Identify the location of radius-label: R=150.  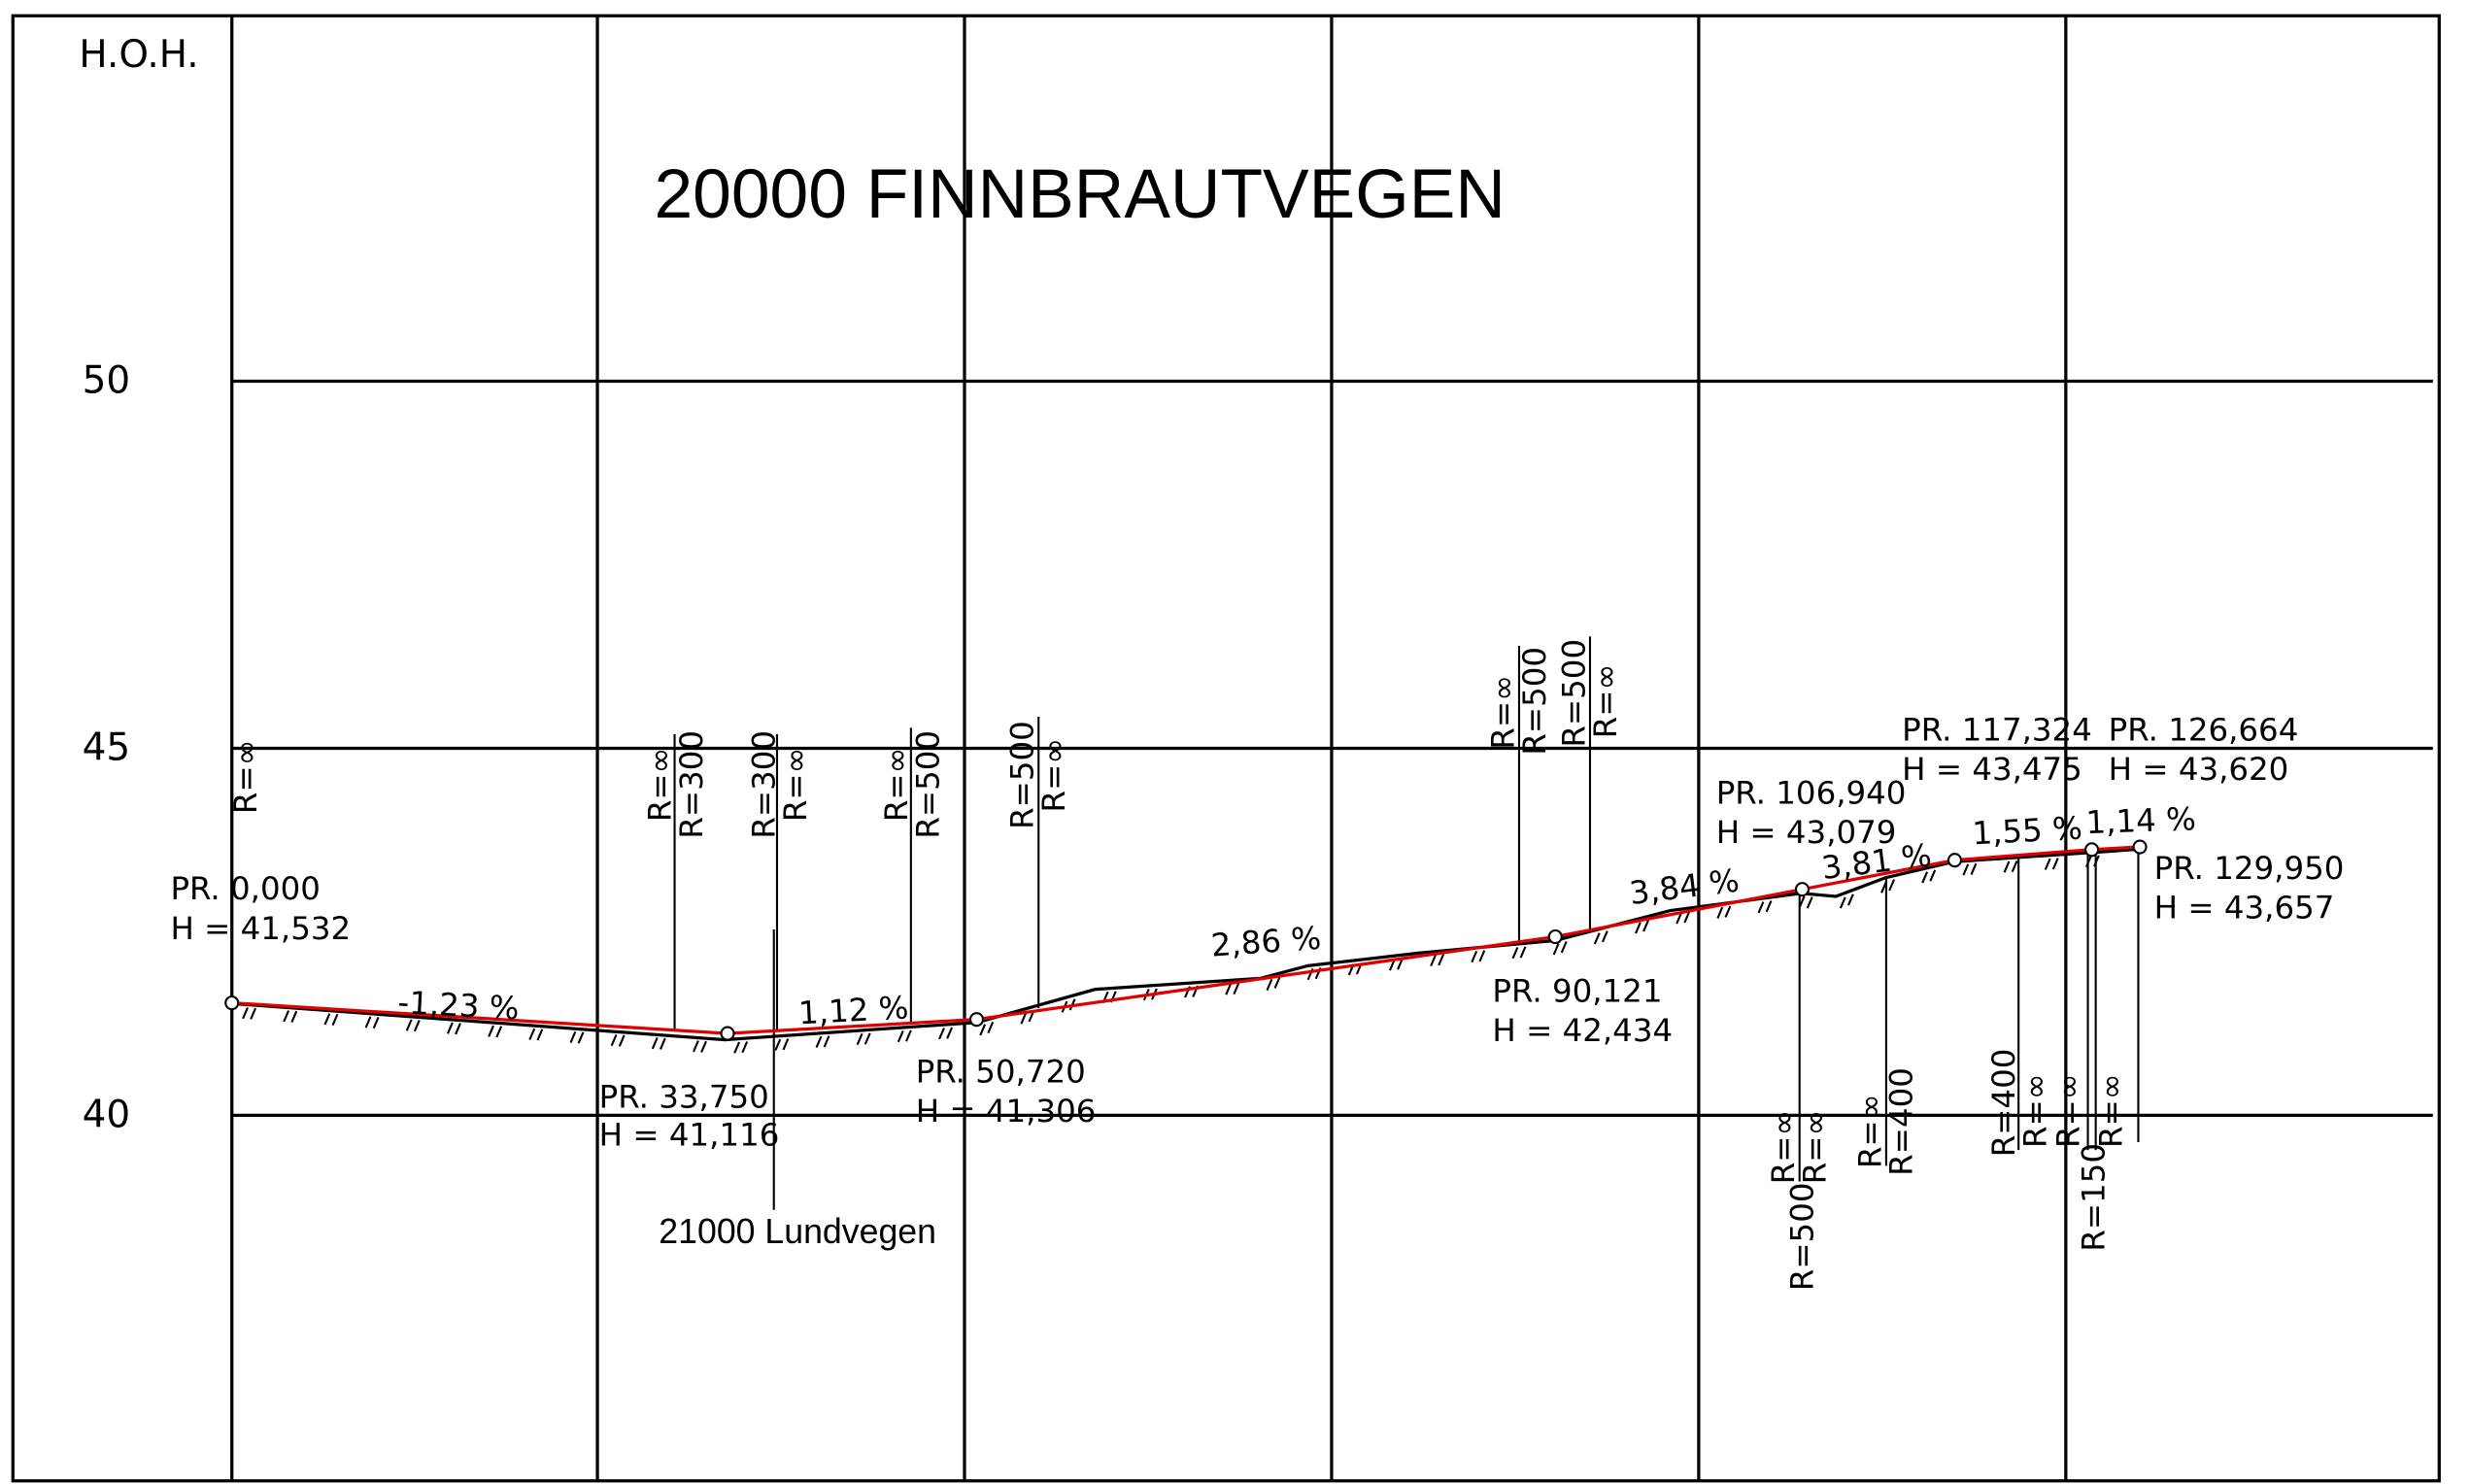
(2094, 1197).